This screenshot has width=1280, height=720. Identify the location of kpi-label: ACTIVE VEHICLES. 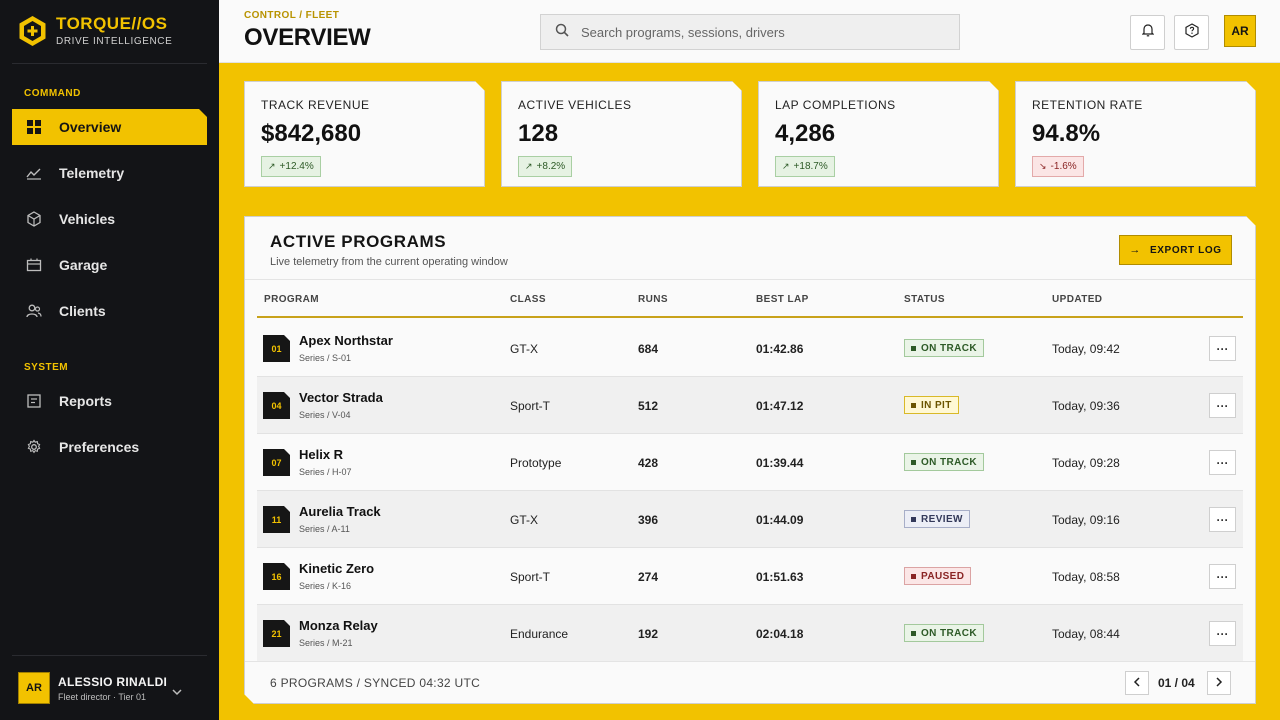
(575, 105).